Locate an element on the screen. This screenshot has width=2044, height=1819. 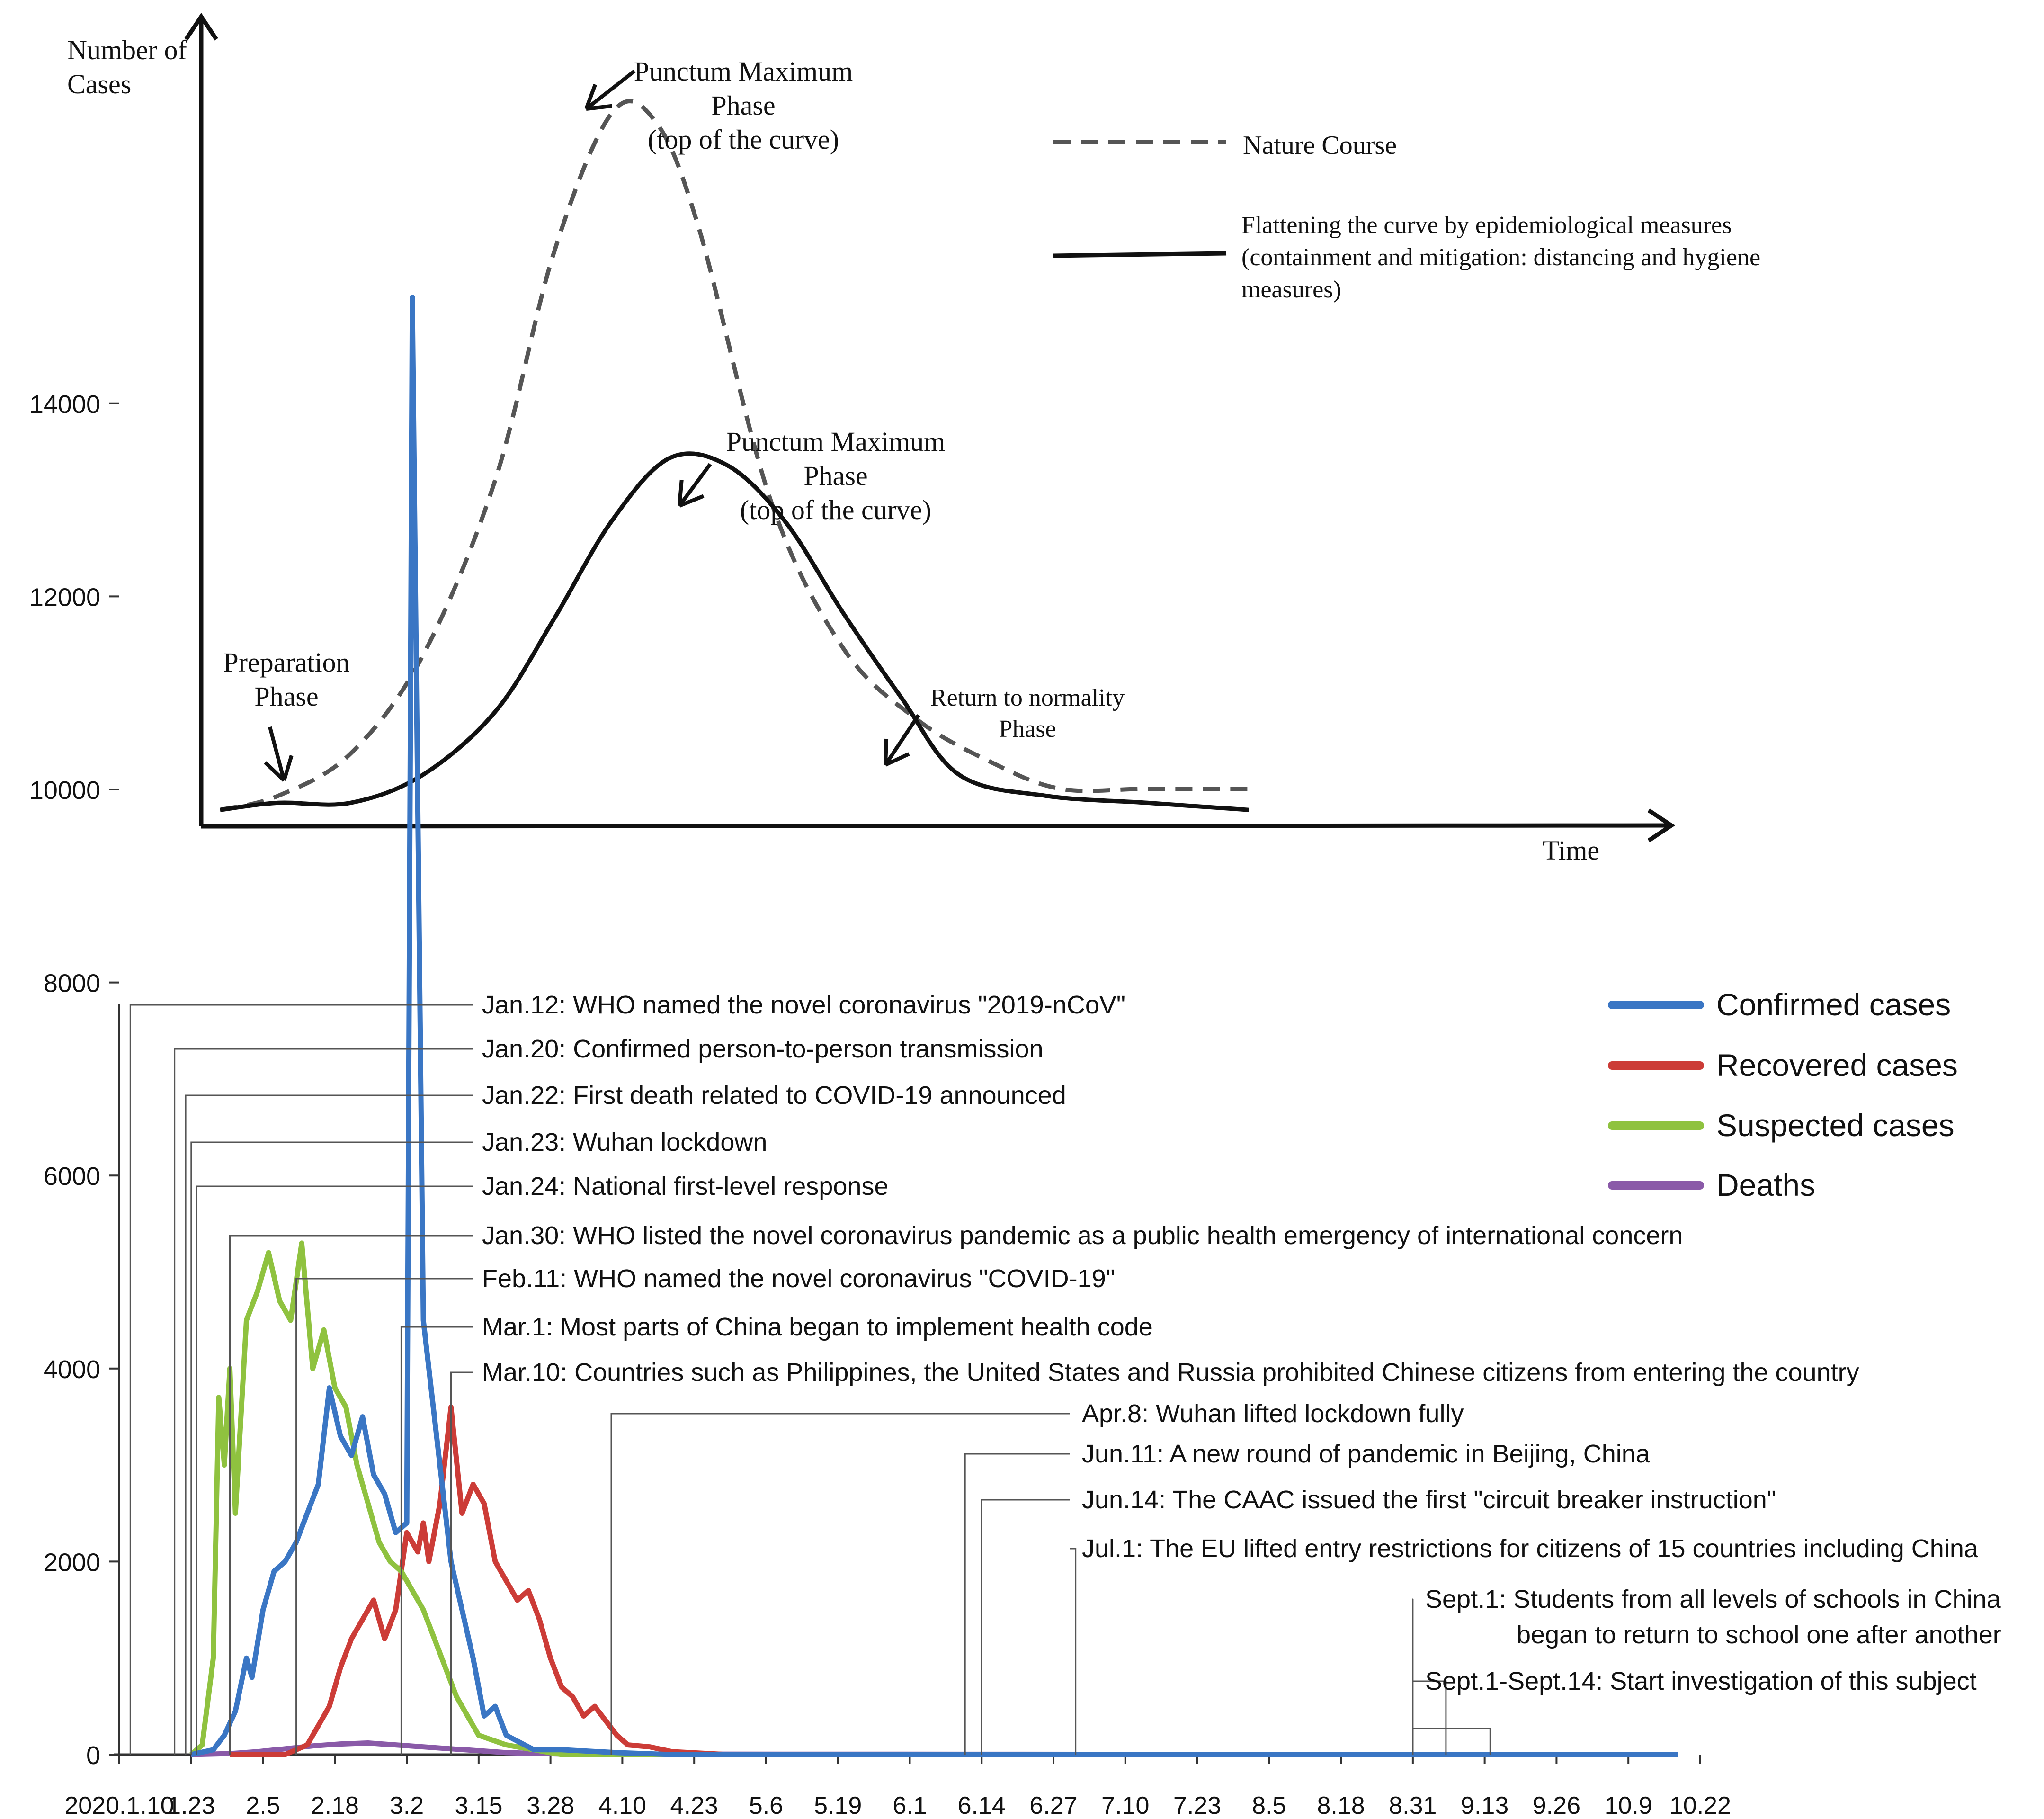
x-tick-label: 6.27 is located at coordinates (1053, 1806).